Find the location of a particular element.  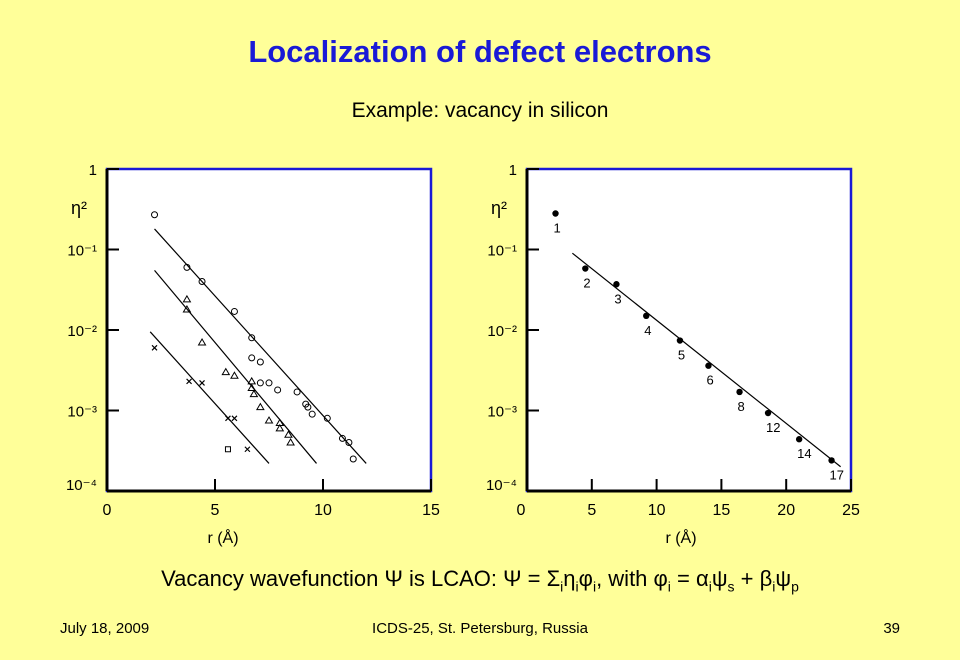

footer-conference: ICDS-25, St. Petersburg, Russia is located at coordinates (480, 628).